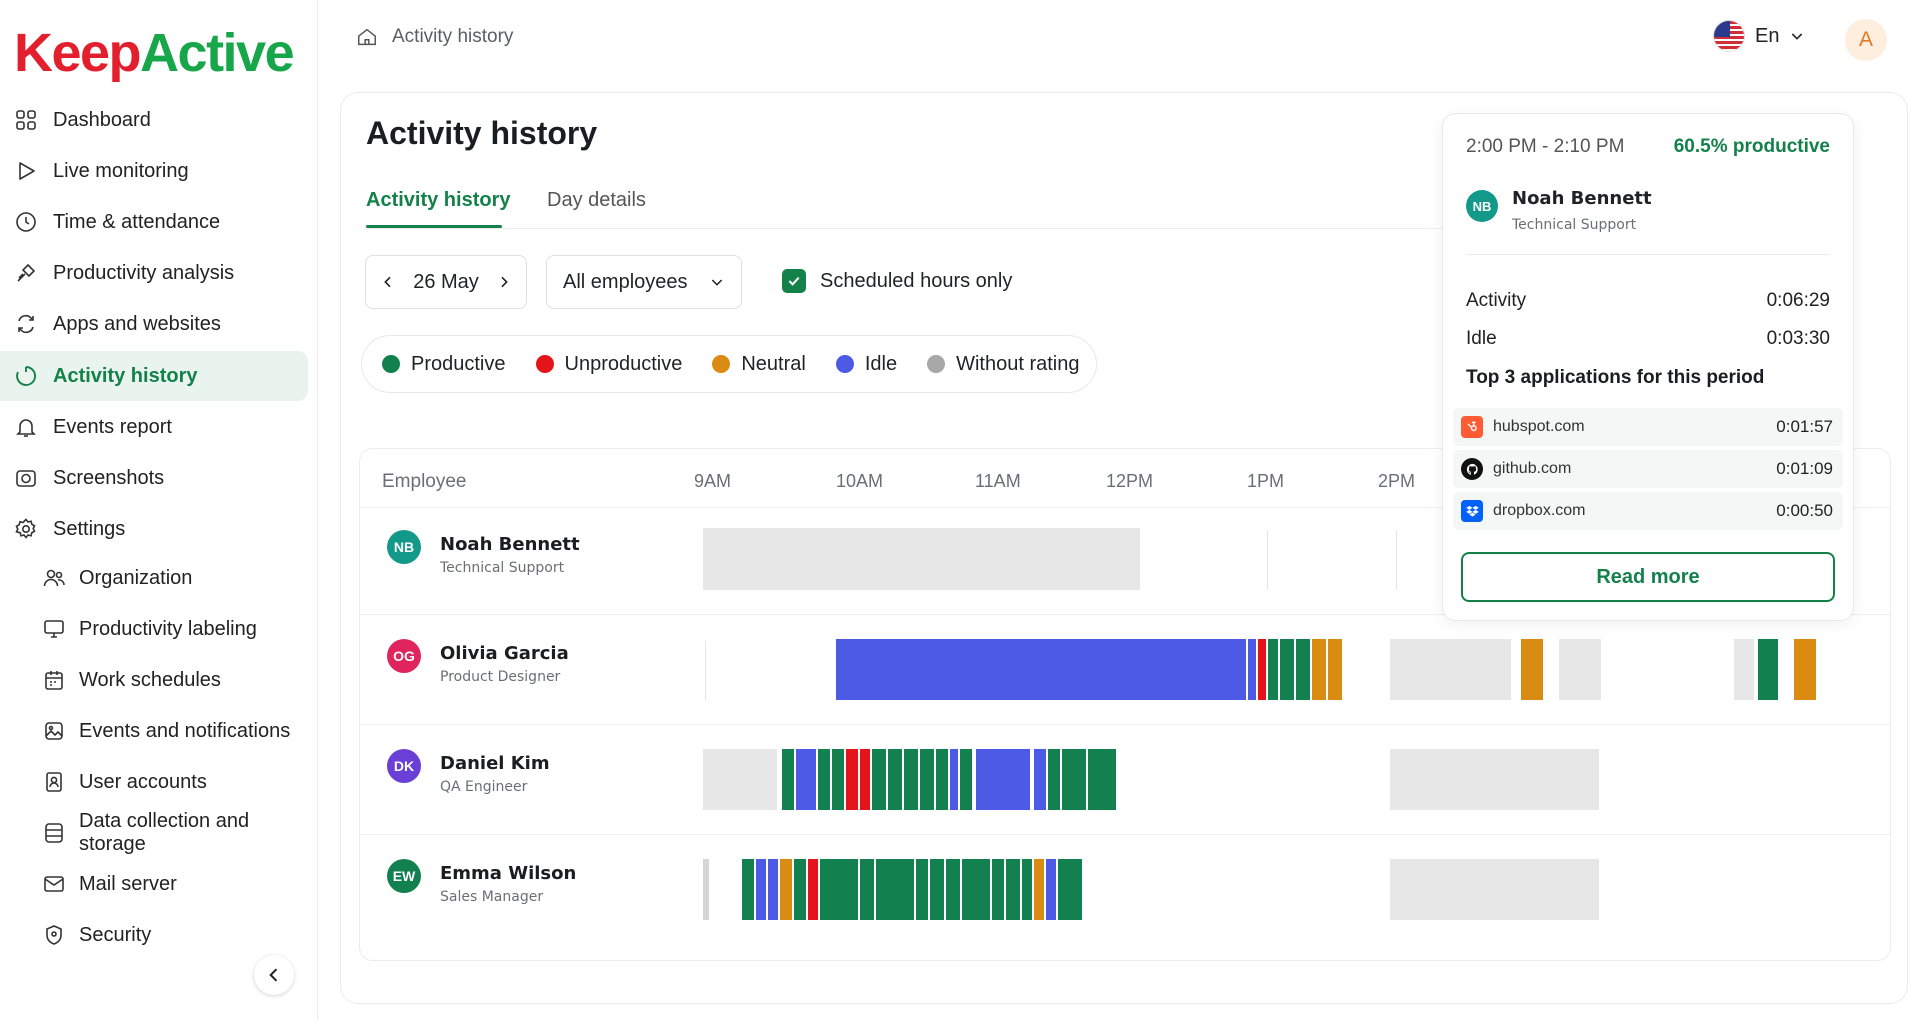 This screenshot has width=1920, height=1020. Describe the element at coordinates (154, 171) in the screenshot. I see `sidebar-item-live-monitoring: Live monitoring` at that location.